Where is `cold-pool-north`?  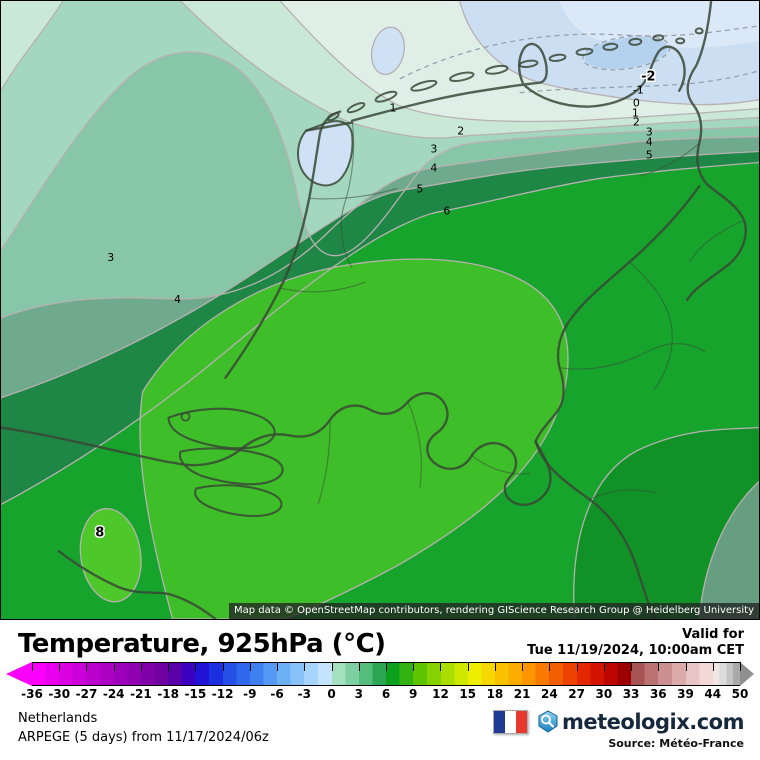
cold-pool-north is located at coordinates (388, 51).